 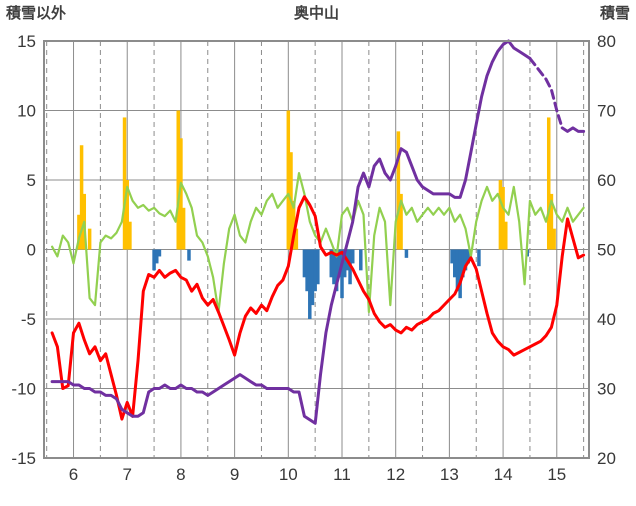 I want to click on right-axis-tick-label: 70, so click(x=606, y=111).